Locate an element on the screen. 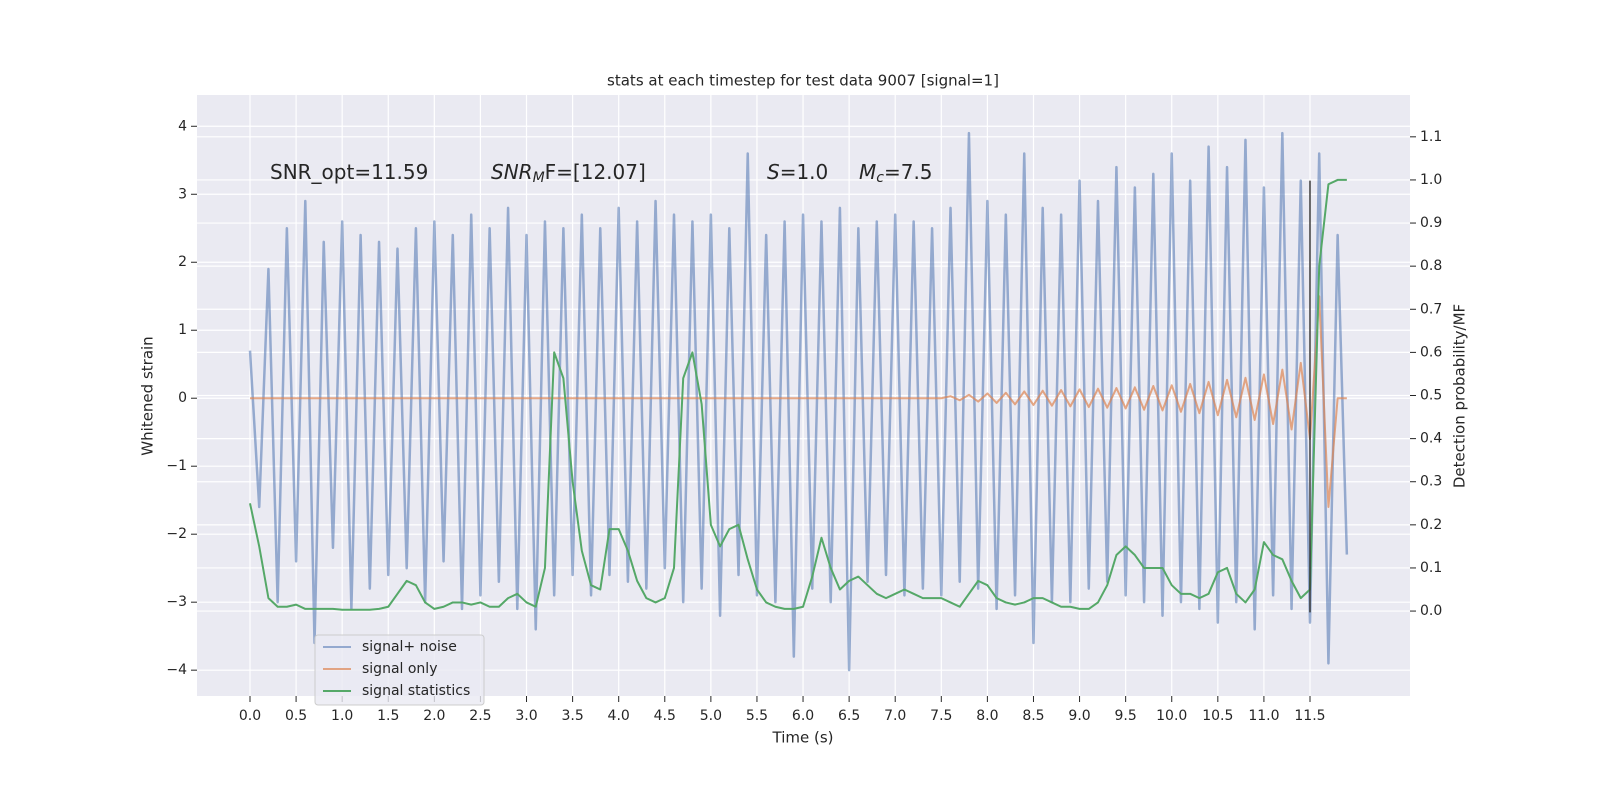  y-tick-label: 2 is located at coordinates (182, 262).